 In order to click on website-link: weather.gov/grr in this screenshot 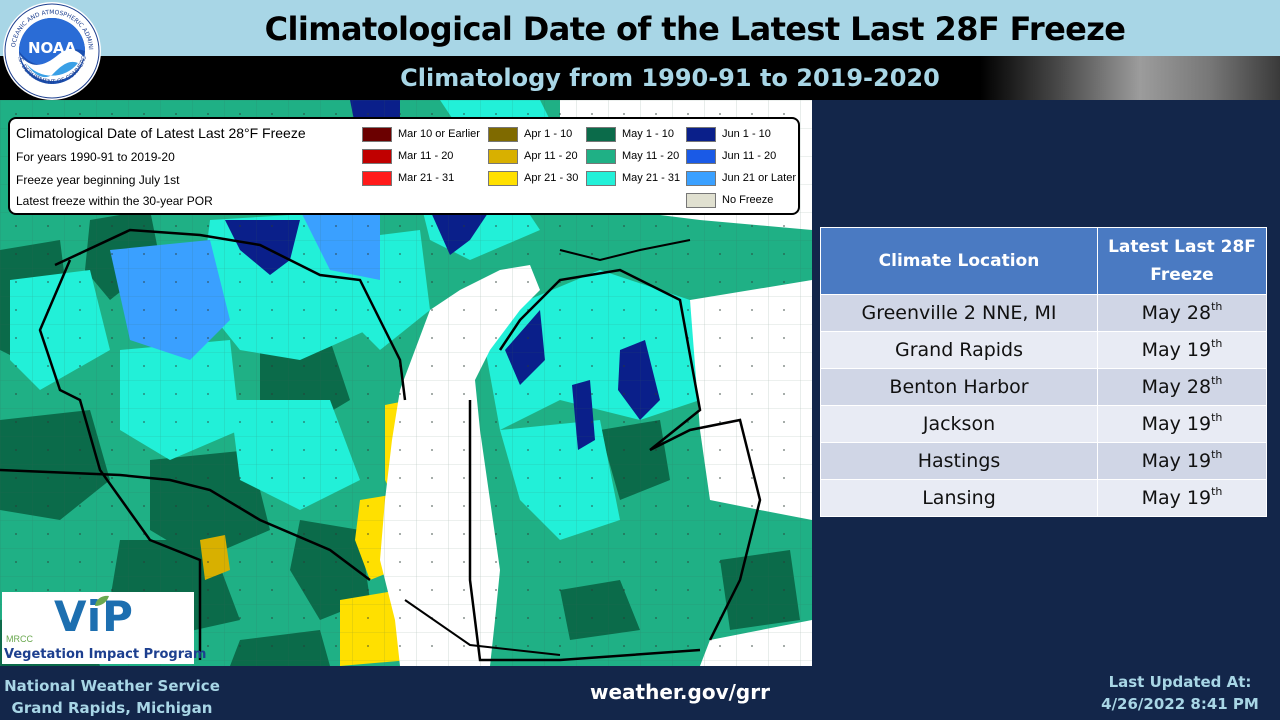, I will do `click(680, 692)`.